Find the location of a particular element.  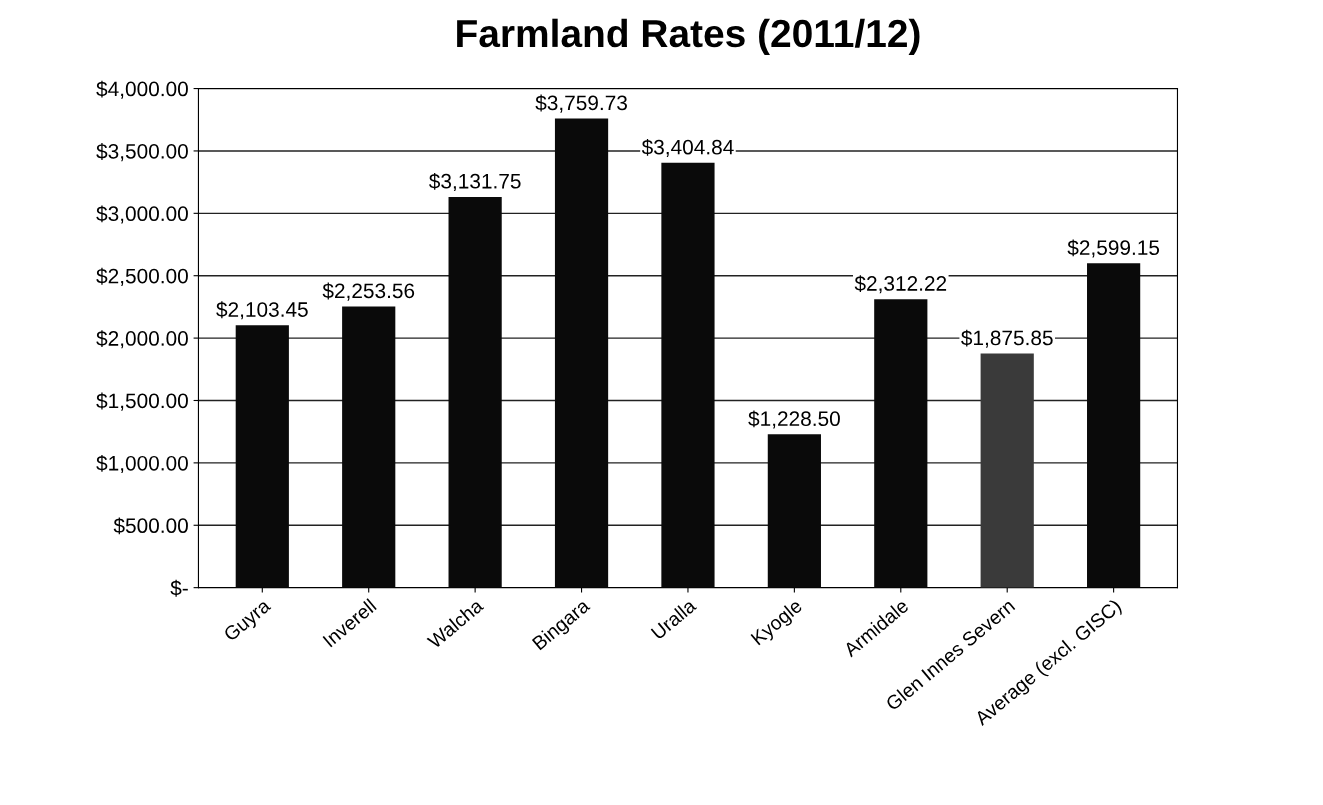

data-label: $2,103.45 is located at coordinates (262, 310).